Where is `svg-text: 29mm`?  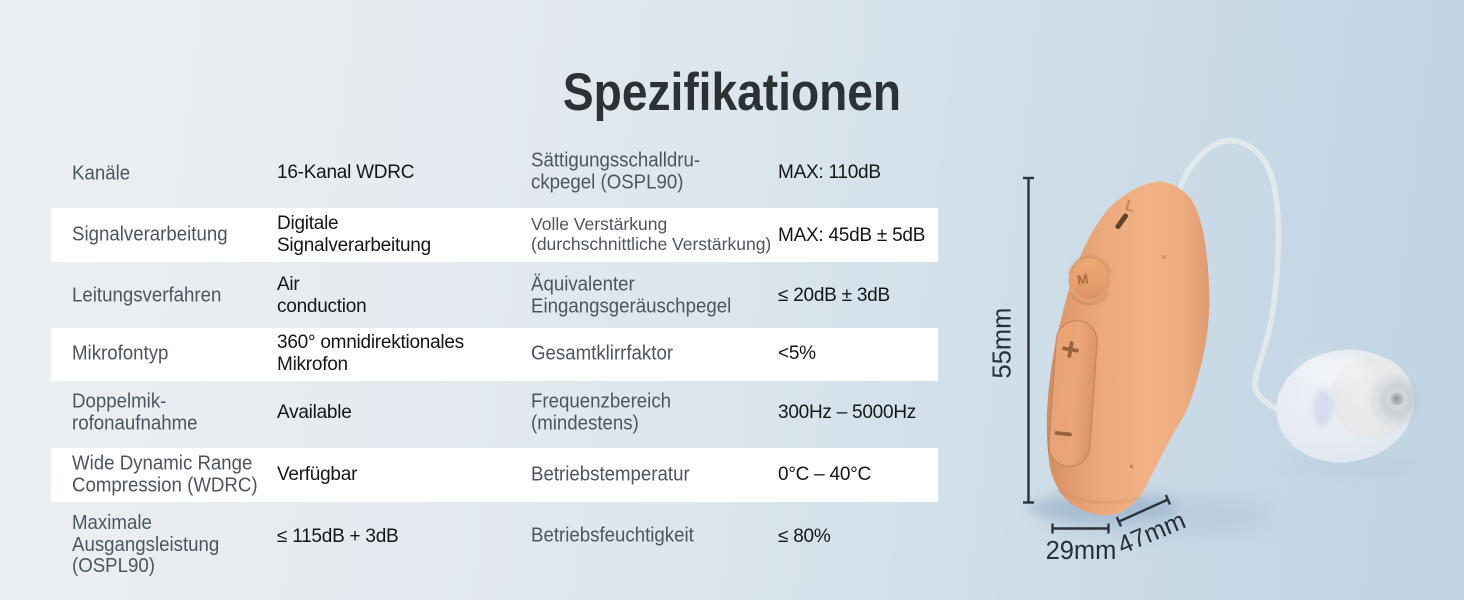 svg-text: 29mm is located at coordinates (1081, 551).